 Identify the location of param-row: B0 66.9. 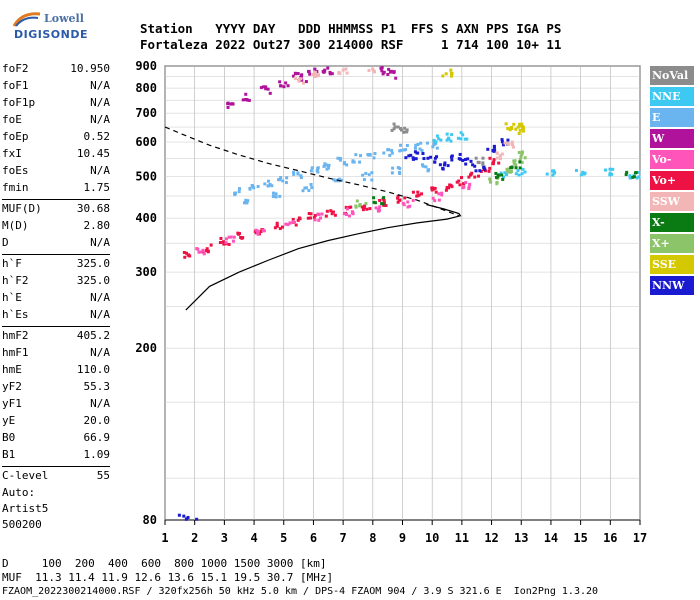
(56, 437).